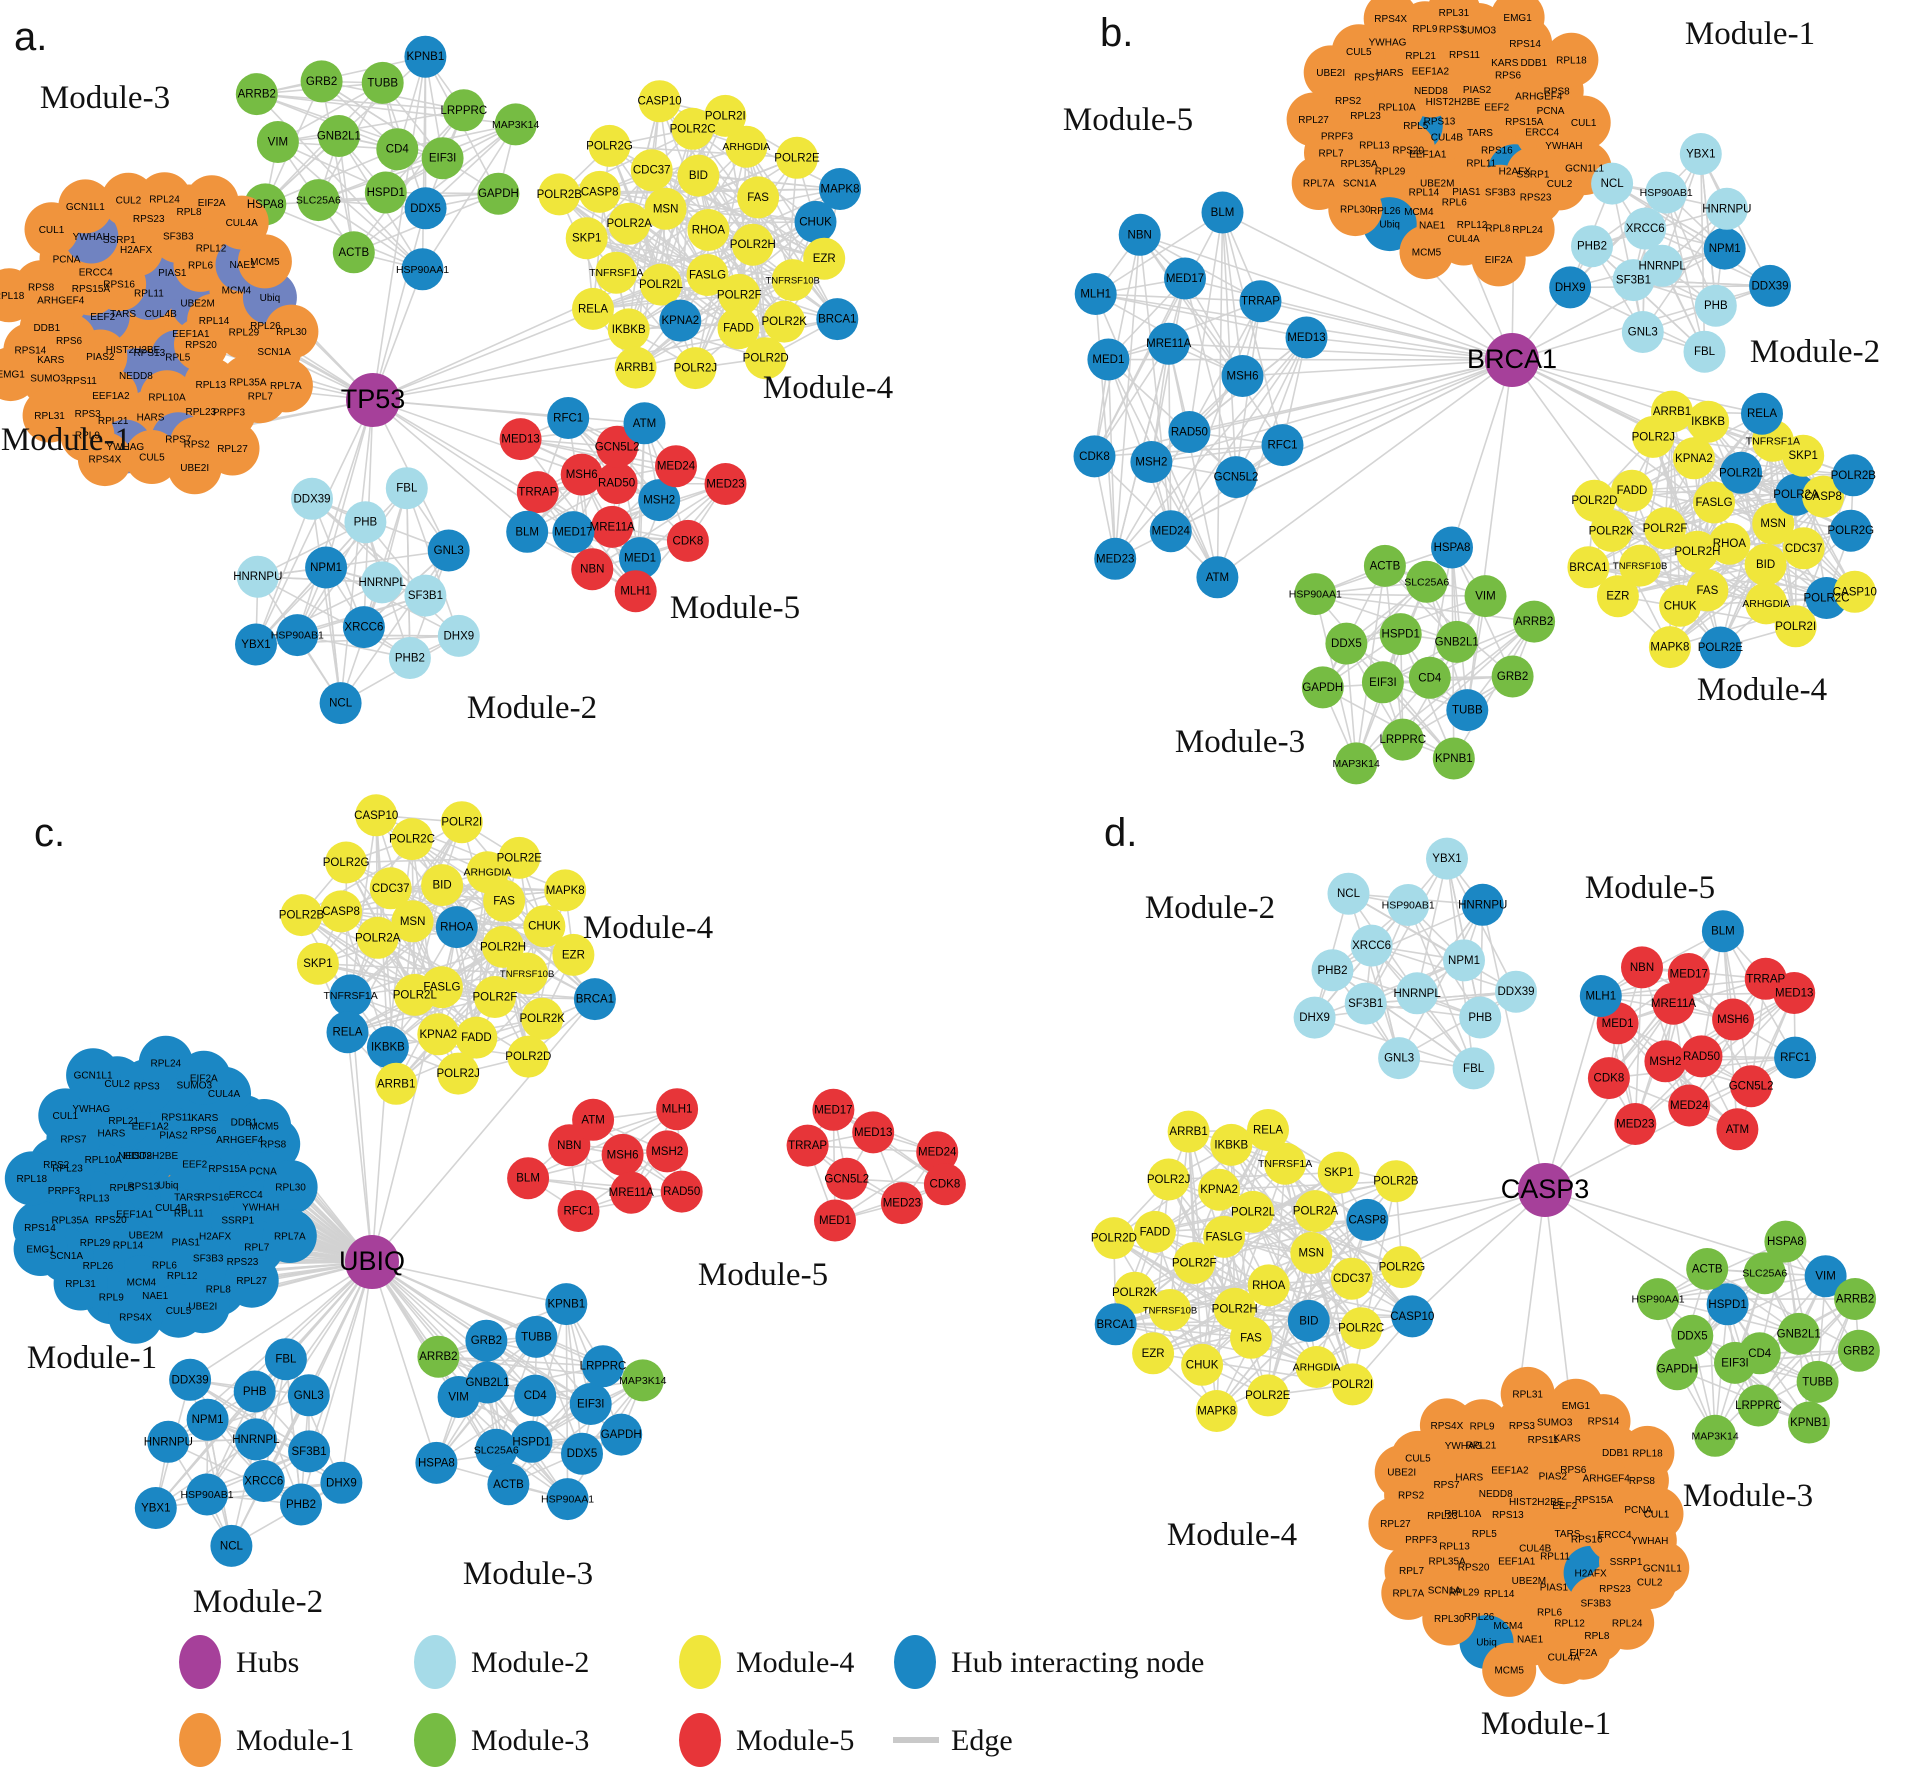 The image size is (1923, 1775). Describe the element at coordinates (573, 954) in the screenshot. I see `node-EZR` at that location.